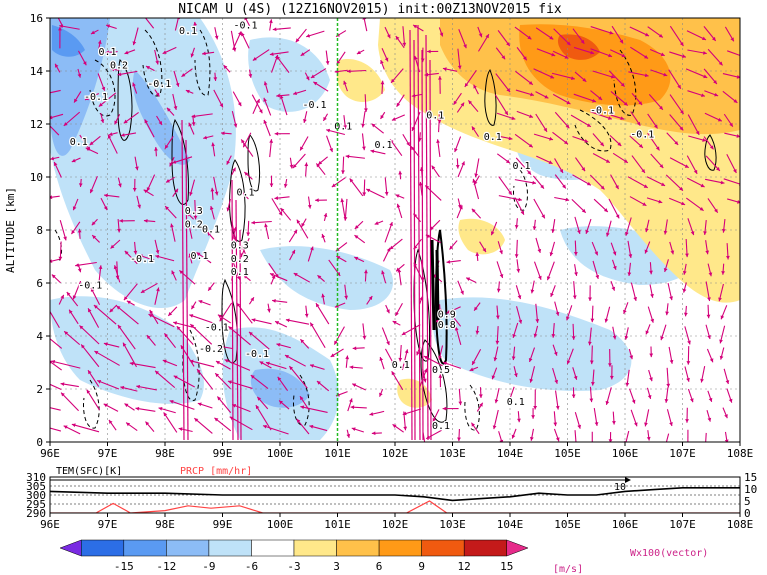  What do you see at coordinates (740, 524) in the screenshot?
I see `ts-x-tick-label: 108E` at bounding box center [740, 524].